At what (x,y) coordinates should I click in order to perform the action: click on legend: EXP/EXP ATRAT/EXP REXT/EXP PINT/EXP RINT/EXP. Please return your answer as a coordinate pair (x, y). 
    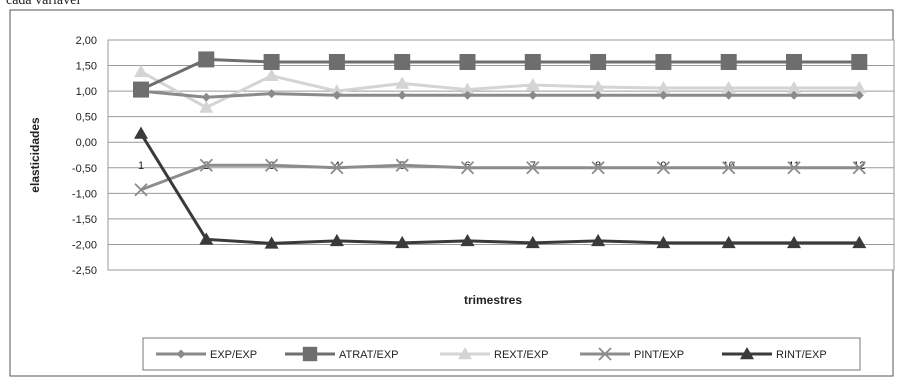
    Looking at the image, I should click on (491, 354).